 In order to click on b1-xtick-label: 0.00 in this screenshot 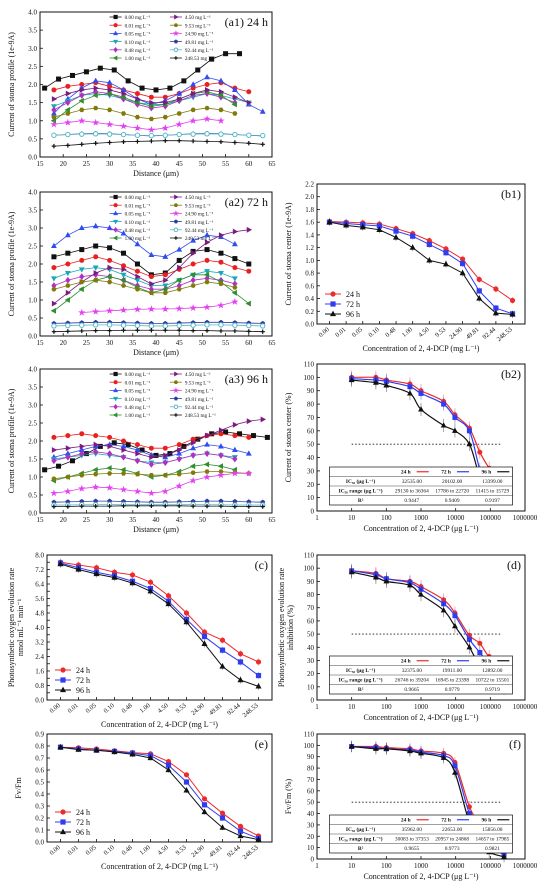, I will do `click(324, 332)`.